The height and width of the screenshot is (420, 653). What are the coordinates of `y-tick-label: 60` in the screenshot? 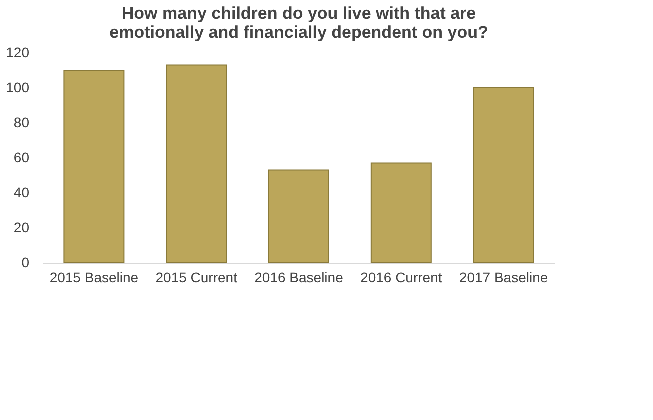 It's located at (22, 158).